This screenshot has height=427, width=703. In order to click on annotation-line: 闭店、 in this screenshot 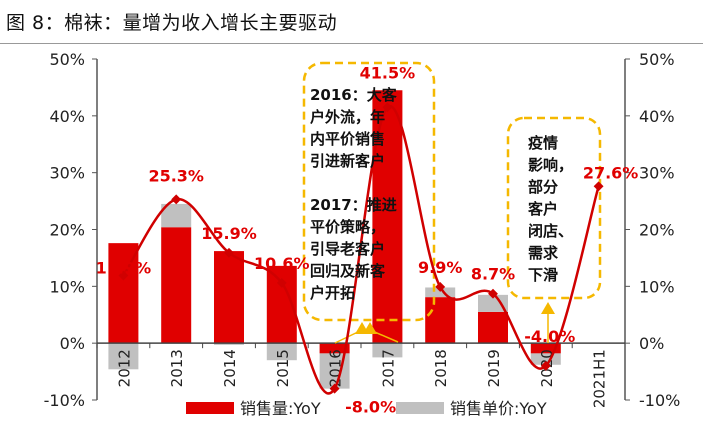, I will do `click(551, 231)`.